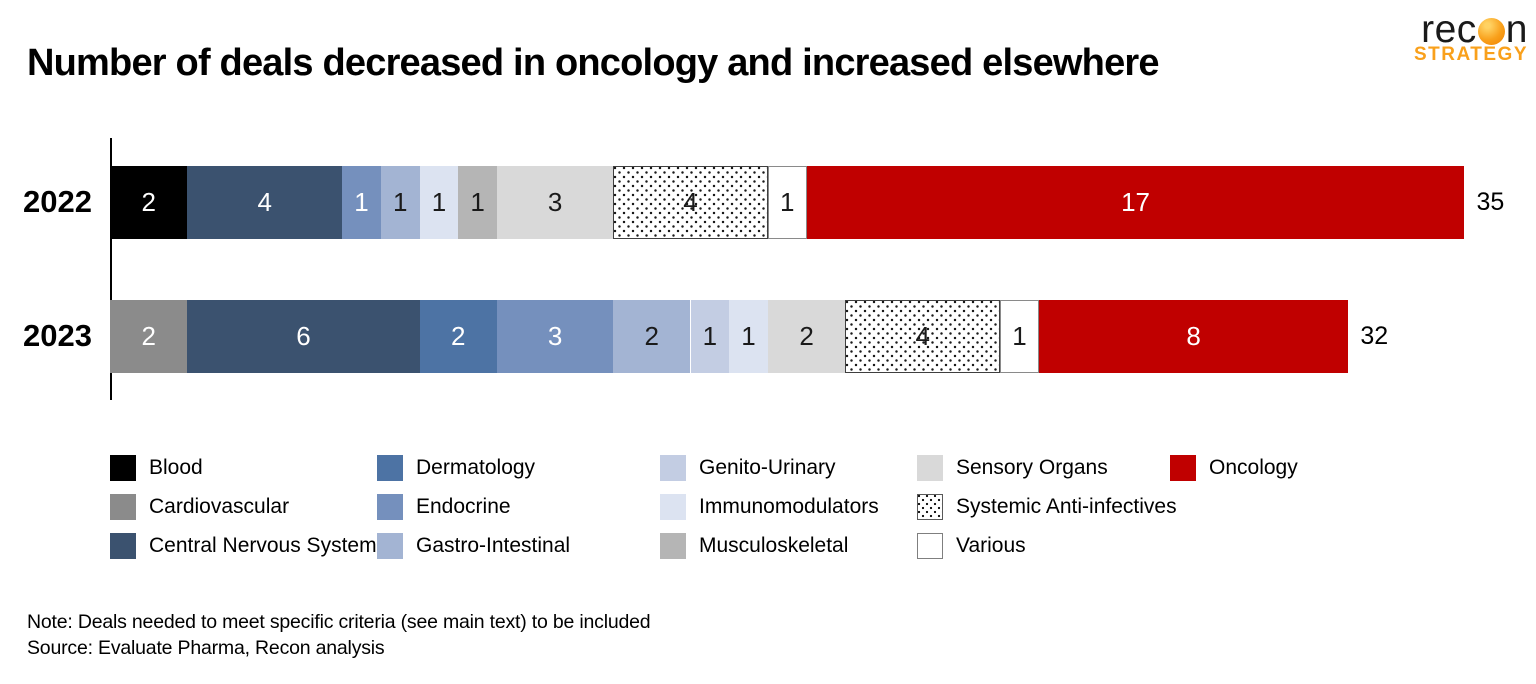 This screenshot has height=684, width=1536. I want to click on bar-segment-2023-gastro-intestinal: 2, so click(652, 336).